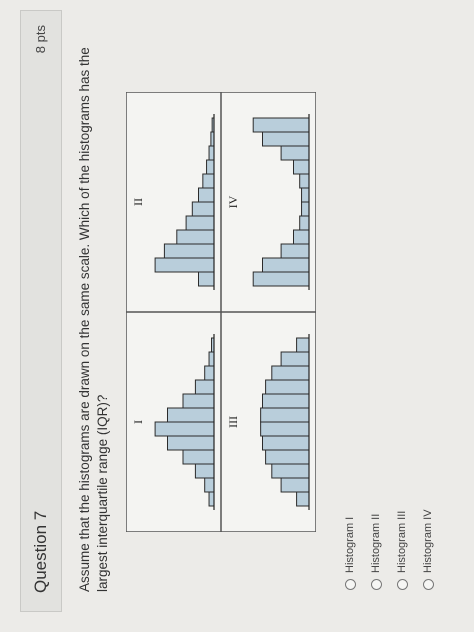  What do you see at coordinates (40, 551) in the screenshot?
I see `question-title: Question 7` at bounding box center [40, 551].